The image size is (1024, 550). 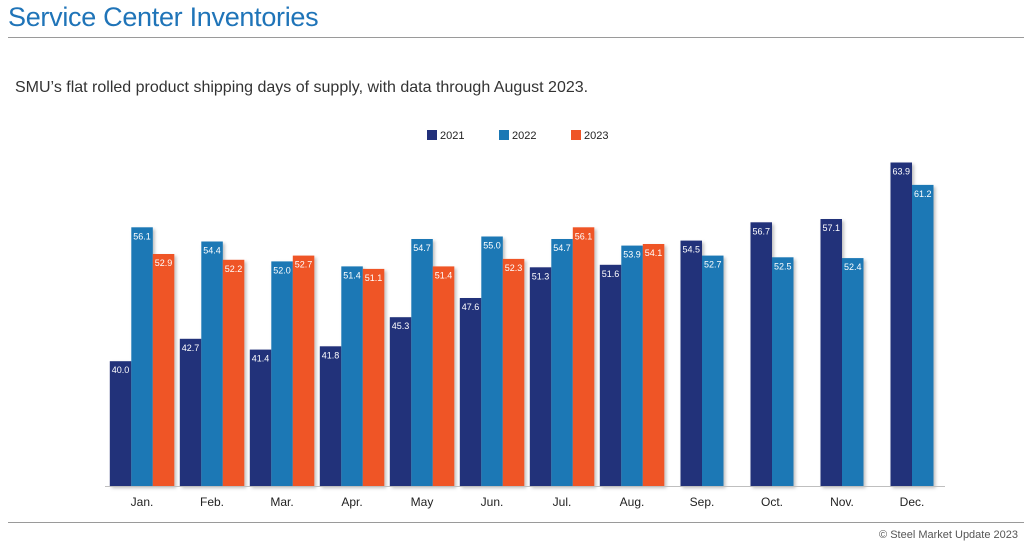 I want to click on data-label-2021-feb: 42.7, so click(x=191, y=348).